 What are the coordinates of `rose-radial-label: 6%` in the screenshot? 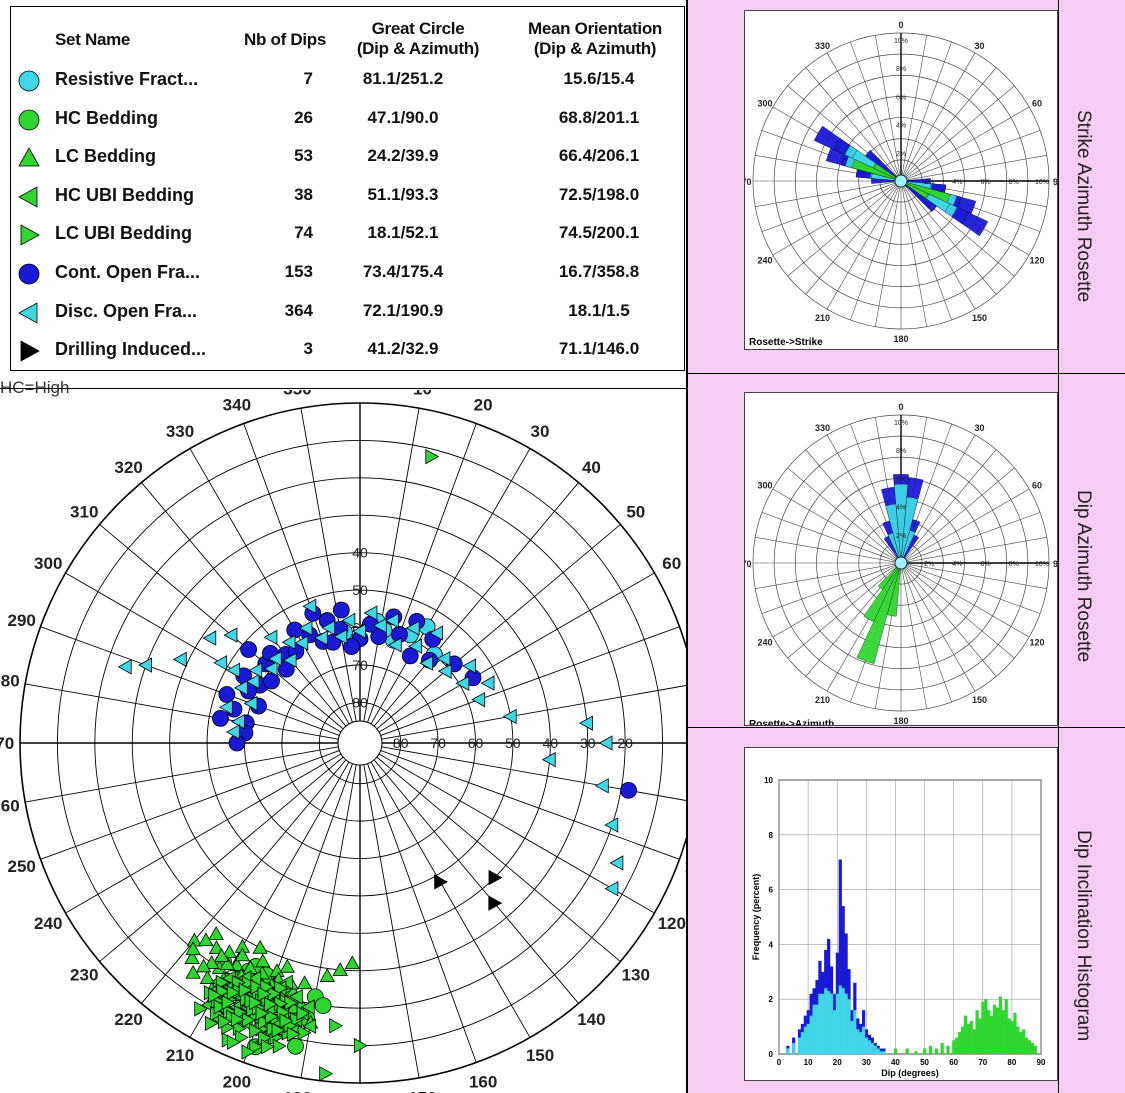 It's located at (901, 479).